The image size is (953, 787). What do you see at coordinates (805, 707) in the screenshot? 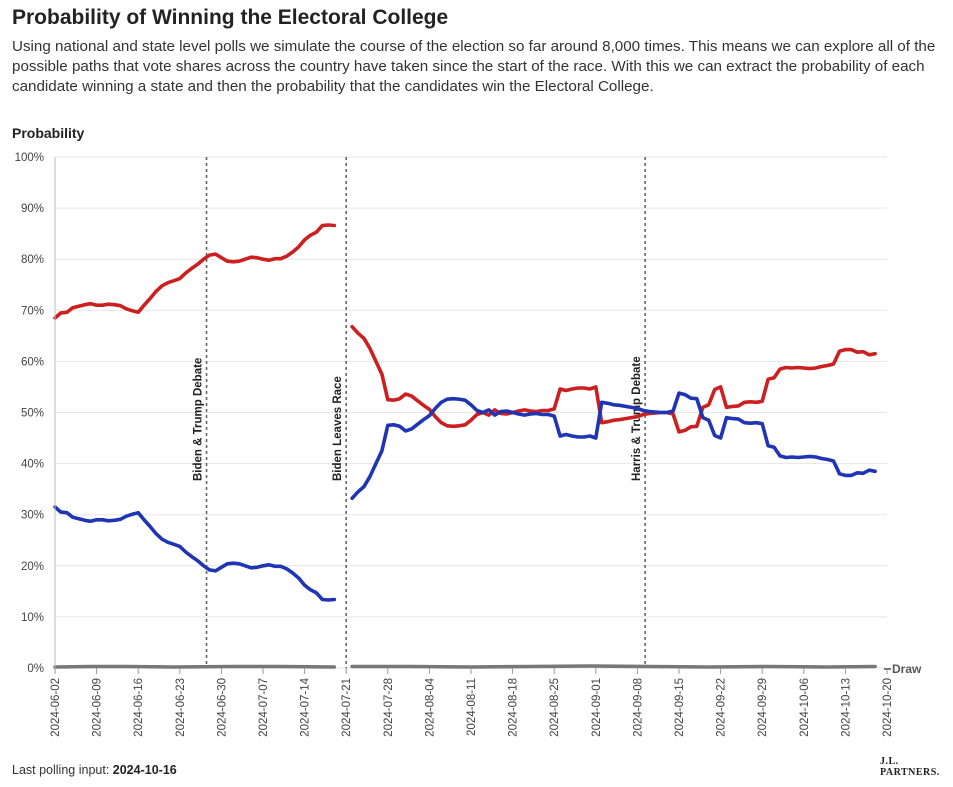
I see `x-tick-label: 2024-10-06` at bounding box center [805, 707].